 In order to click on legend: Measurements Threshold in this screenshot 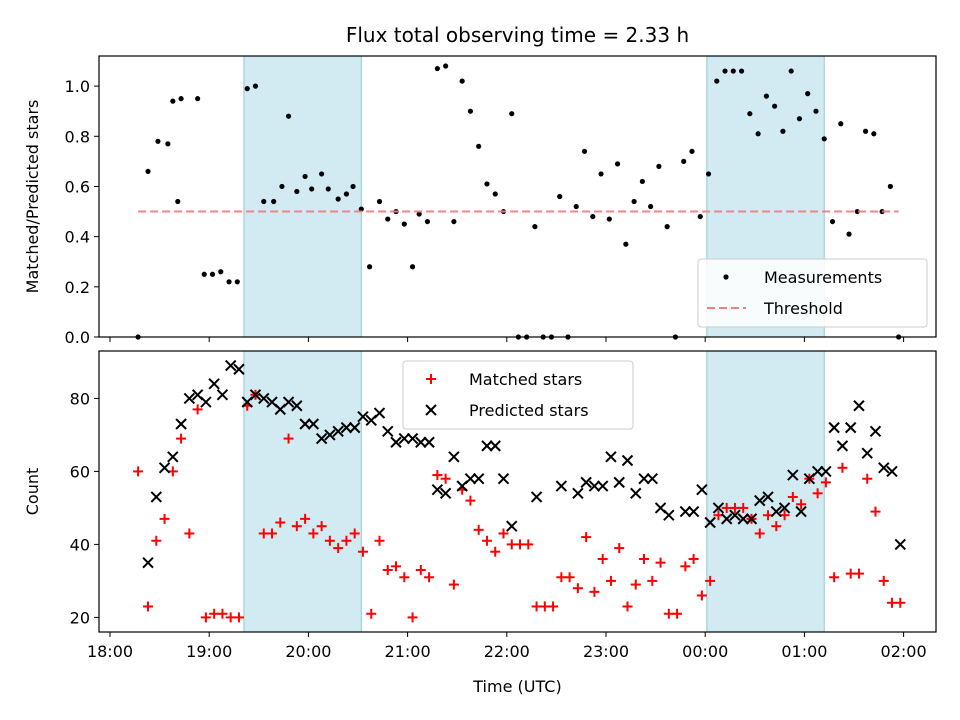, I will do `click(812, 293)`.